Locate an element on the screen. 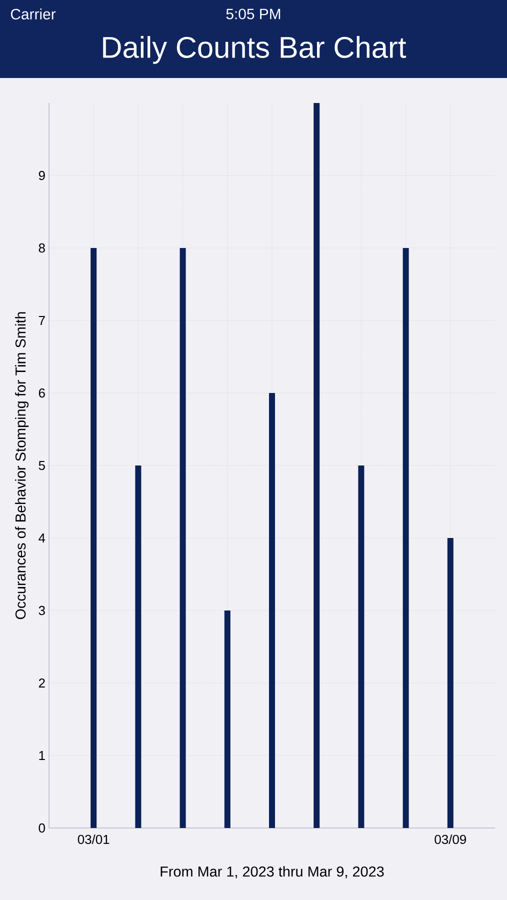 Image resolution: width=507 pixels, height=900 pixels. chart-title: Daily Counts Bar Chart is located at coordinates (254, 50).